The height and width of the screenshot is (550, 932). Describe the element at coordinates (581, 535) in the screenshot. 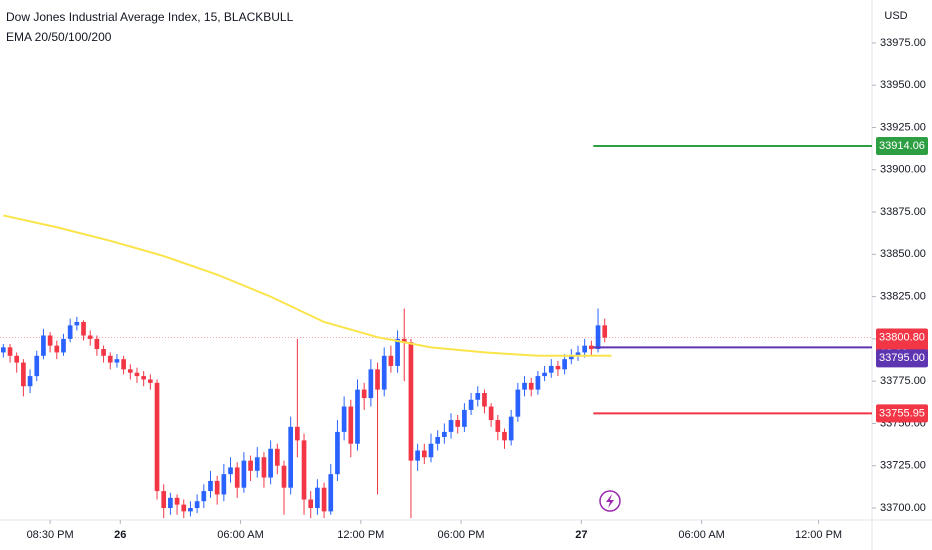

I see `x-tick-label: 27` at that location.